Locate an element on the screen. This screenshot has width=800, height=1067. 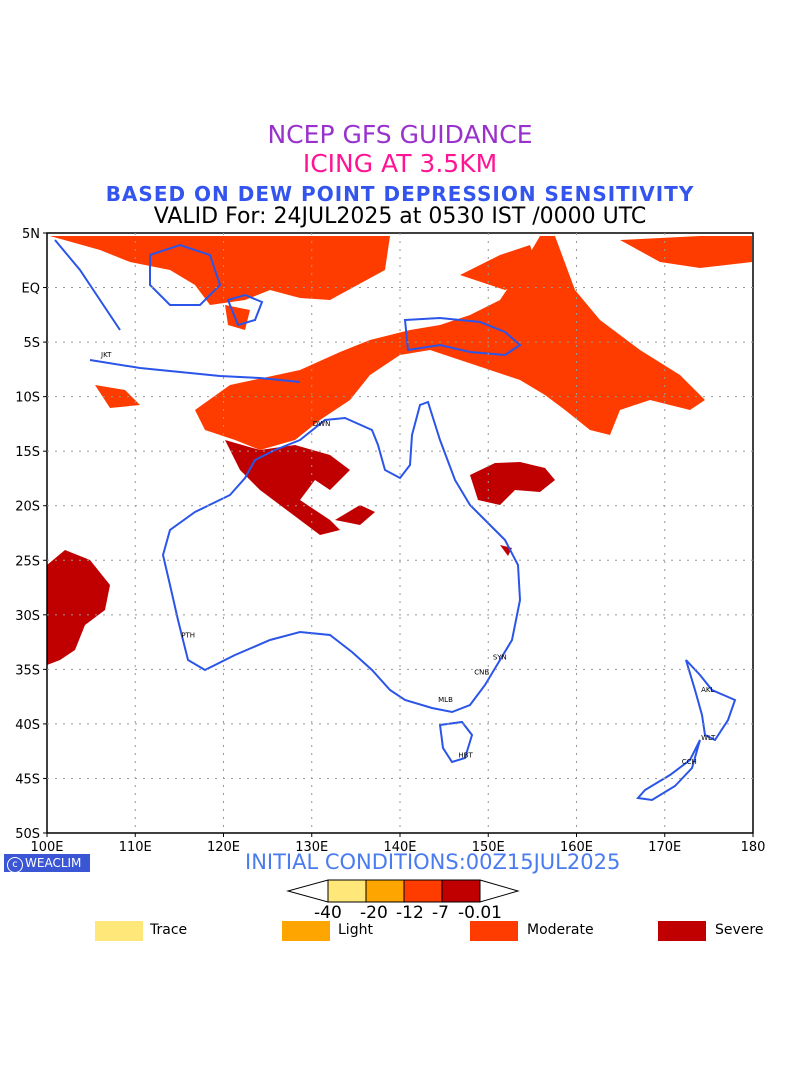
lon-tick-label: 140E is located at coordinates (399, 847).